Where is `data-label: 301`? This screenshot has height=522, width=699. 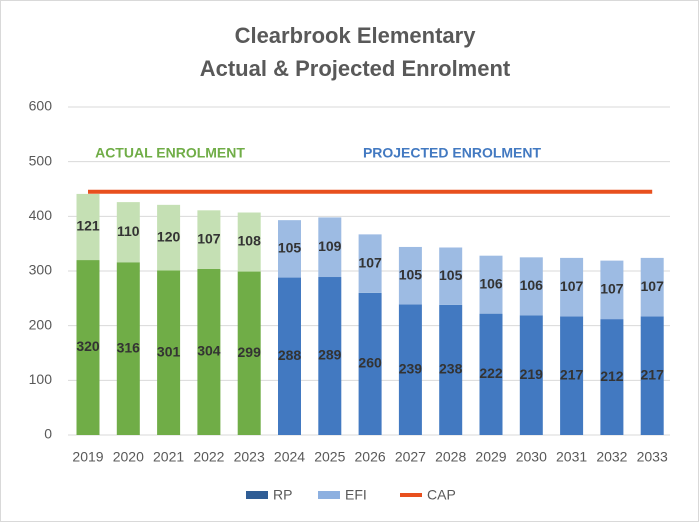 data-label: 301 is located at coordinates (169, 351).